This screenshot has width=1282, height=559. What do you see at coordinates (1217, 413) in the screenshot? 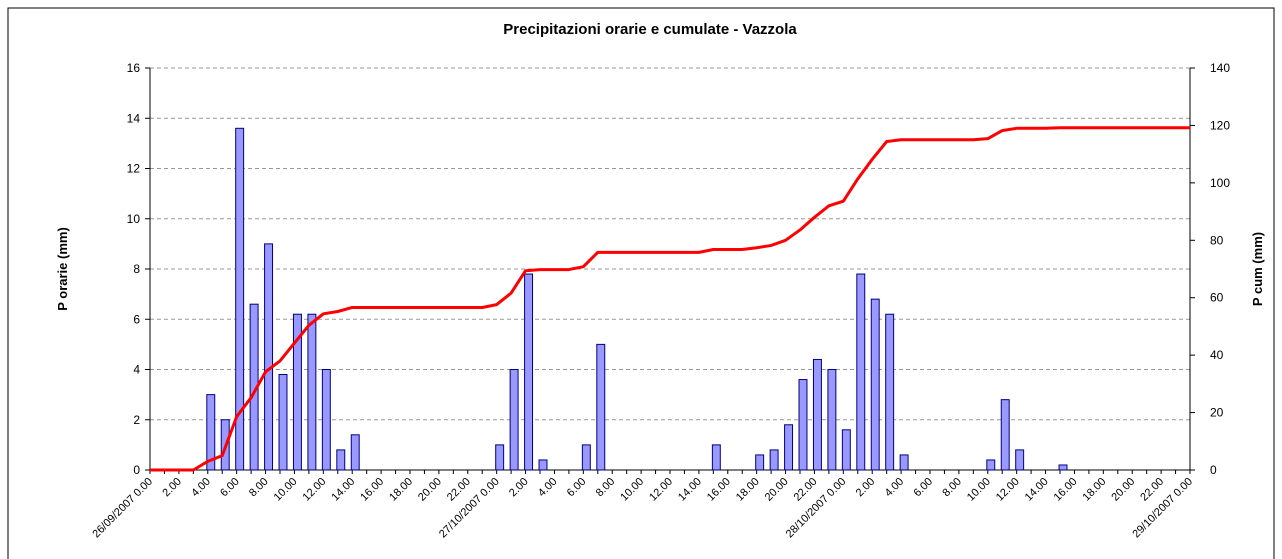
I see `y2-tick-label: 20` at bounding box center [1217, 413].